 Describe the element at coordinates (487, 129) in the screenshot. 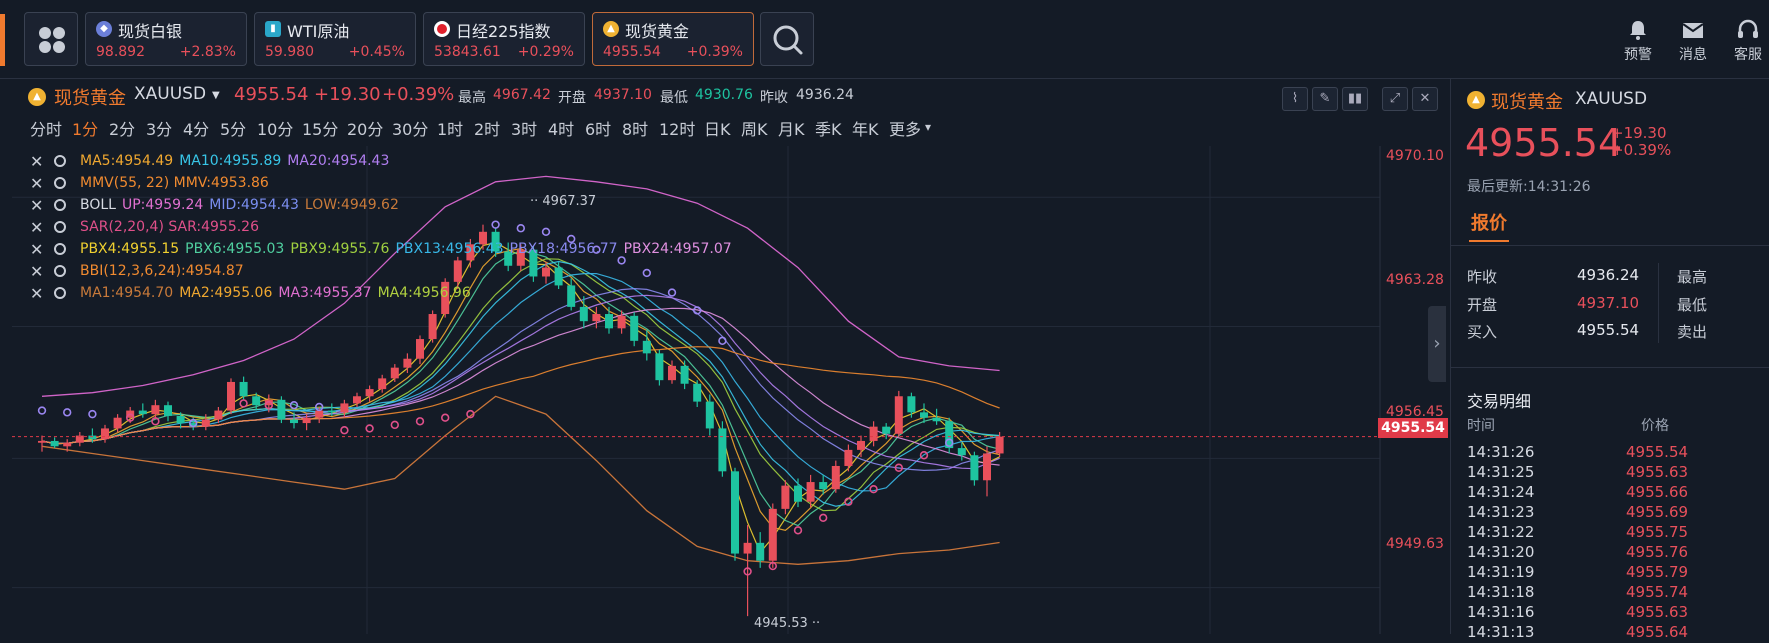

I see `period-tab: 2时` at that location.